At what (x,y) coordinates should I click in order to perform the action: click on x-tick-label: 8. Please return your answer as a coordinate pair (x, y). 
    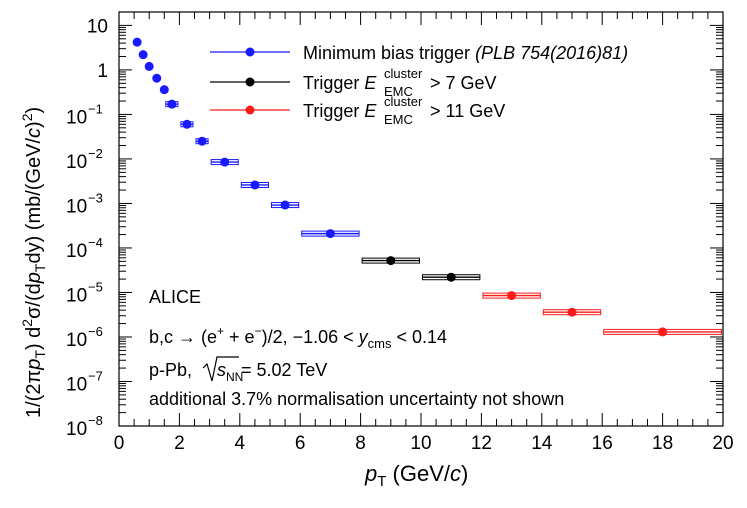
    Looking at the image, I should click on (360, 443).